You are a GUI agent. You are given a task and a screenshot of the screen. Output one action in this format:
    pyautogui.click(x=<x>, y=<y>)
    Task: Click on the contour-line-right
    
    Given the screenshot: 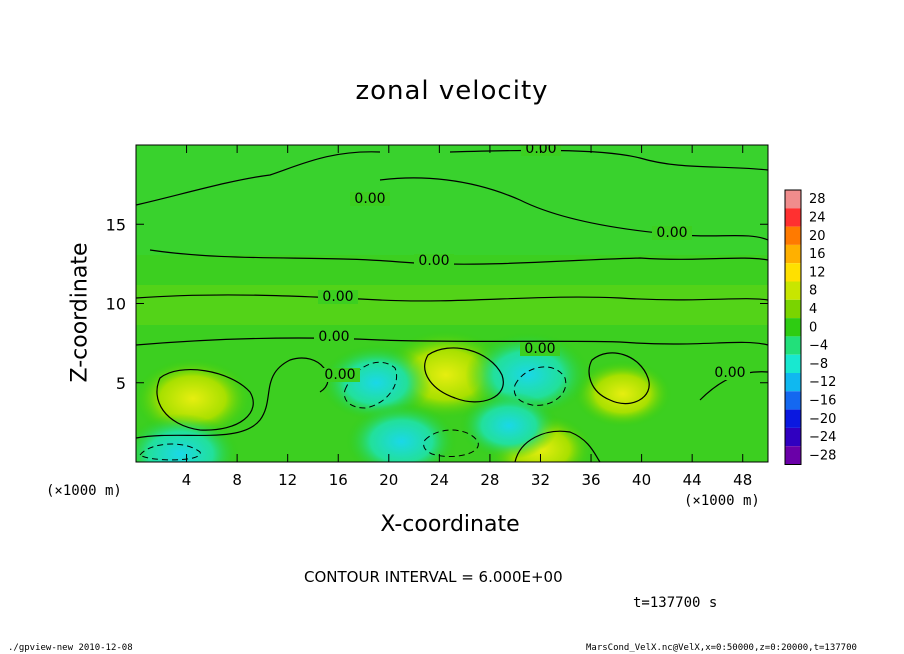 What is the action you would take?
    pyautogui.click(x=619, y=378)
    